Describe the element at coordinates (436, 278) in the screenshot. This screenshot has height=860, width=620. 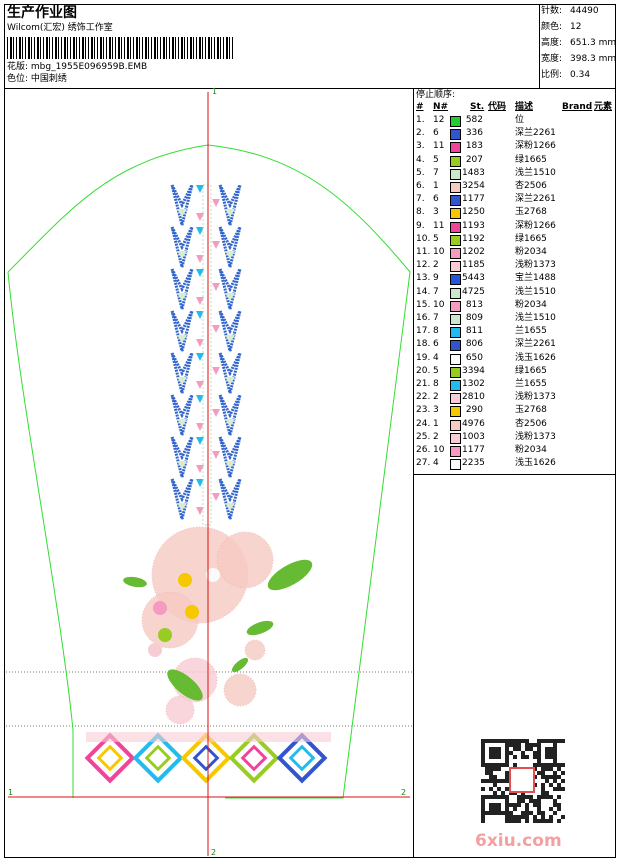
I see `needle: 9` at that location.